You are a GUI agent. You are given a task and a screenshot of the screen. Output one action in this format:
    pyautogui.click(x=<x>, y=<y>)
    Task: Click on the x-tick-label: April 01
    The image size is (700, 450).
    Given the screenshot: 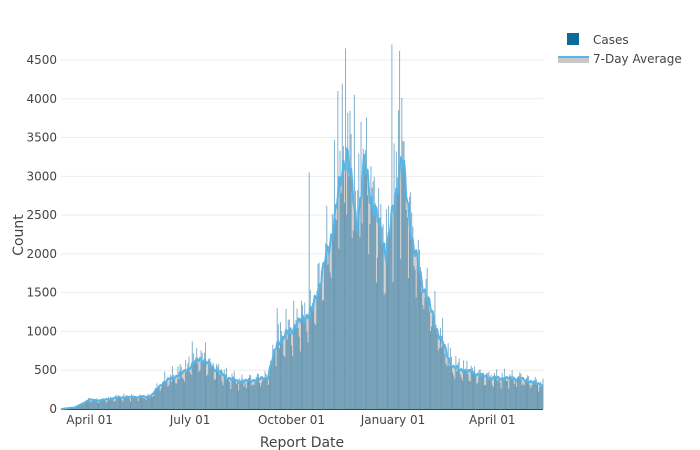 What is the action you would take?
    pyautogui.click(x=89, y=420)
    